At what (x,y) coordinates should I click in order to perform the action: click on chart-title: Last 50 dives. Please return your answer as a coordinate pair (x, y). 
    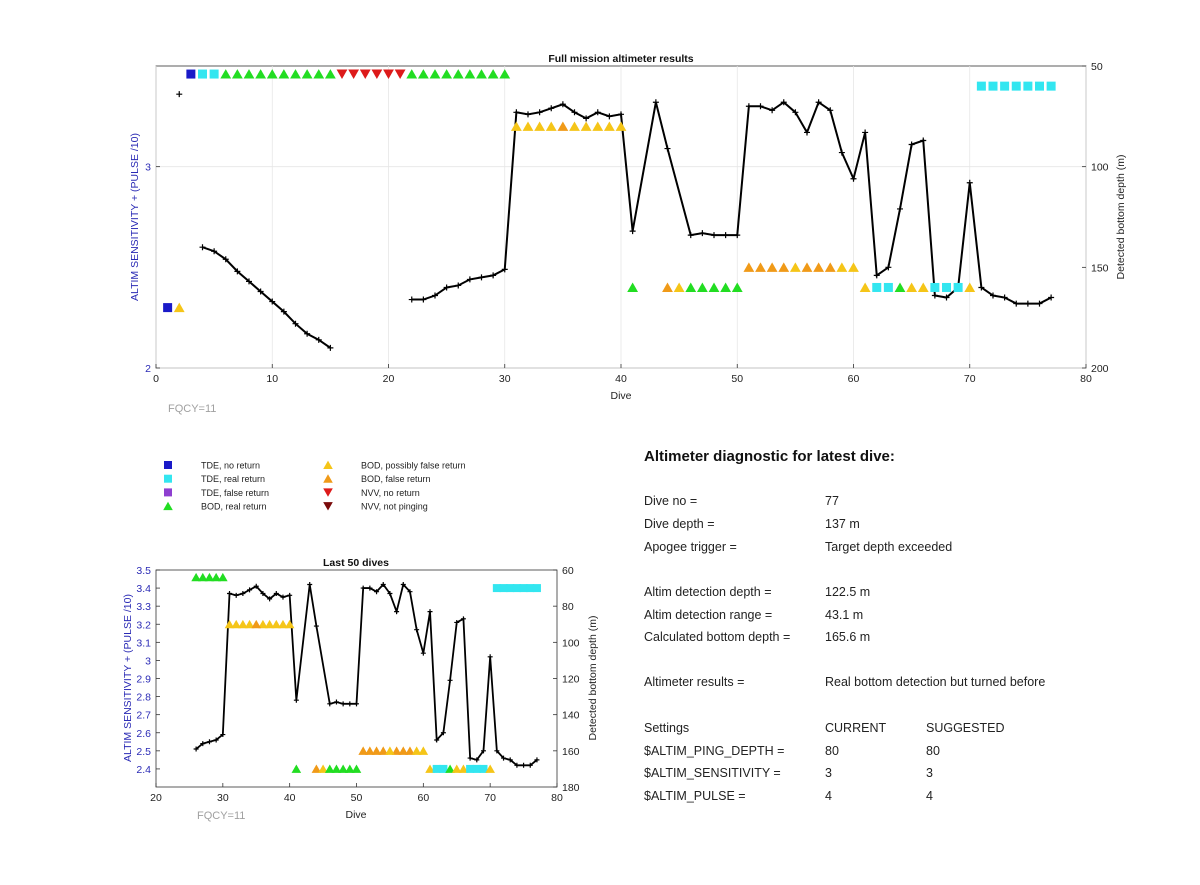
    Looking at the image, I should click on (356, 563).